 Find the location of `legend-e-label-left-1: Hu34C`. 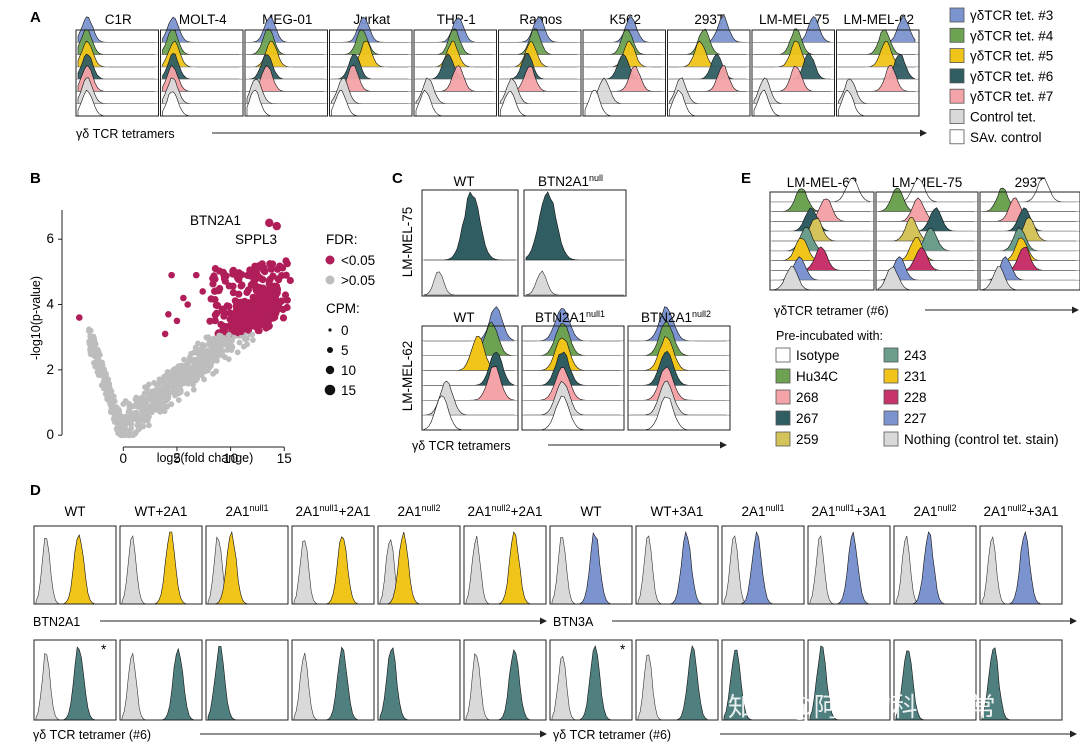

legend-e-label-left-1: Hu34C is located at coordinates (817, 376).